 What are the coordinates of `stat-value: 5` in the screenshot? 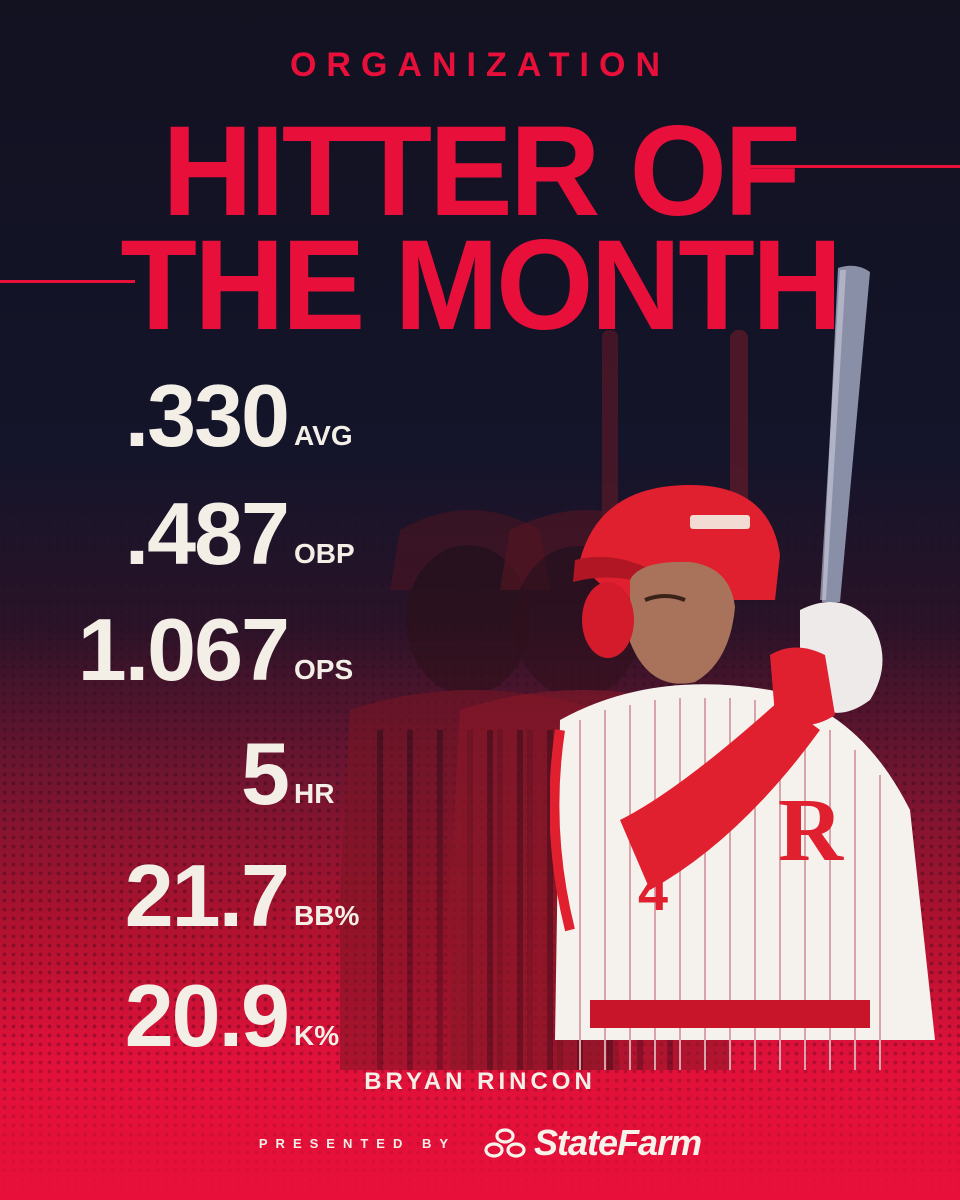 It's located at (265, 773).